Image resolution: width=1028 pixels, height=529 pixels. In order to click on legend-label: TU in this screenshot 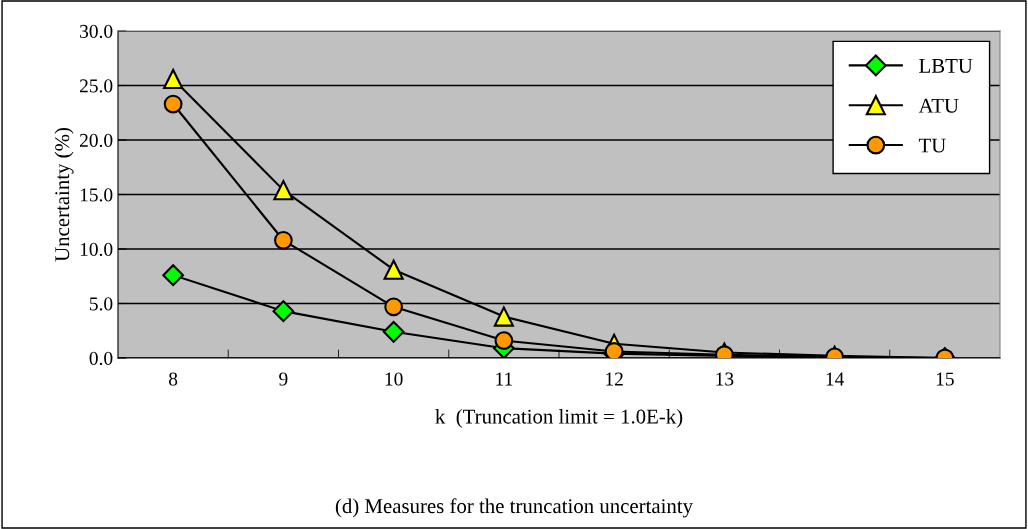, I will do `click(932, 145)`.